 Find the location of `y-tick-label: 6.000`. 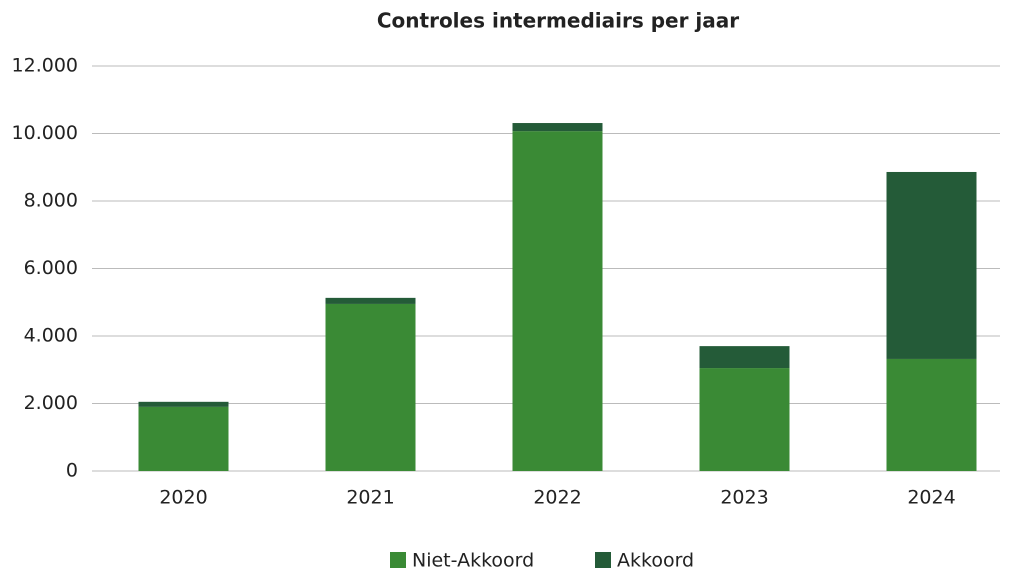

y-tick-label: 6.000 is located at coordinates (51, 268).